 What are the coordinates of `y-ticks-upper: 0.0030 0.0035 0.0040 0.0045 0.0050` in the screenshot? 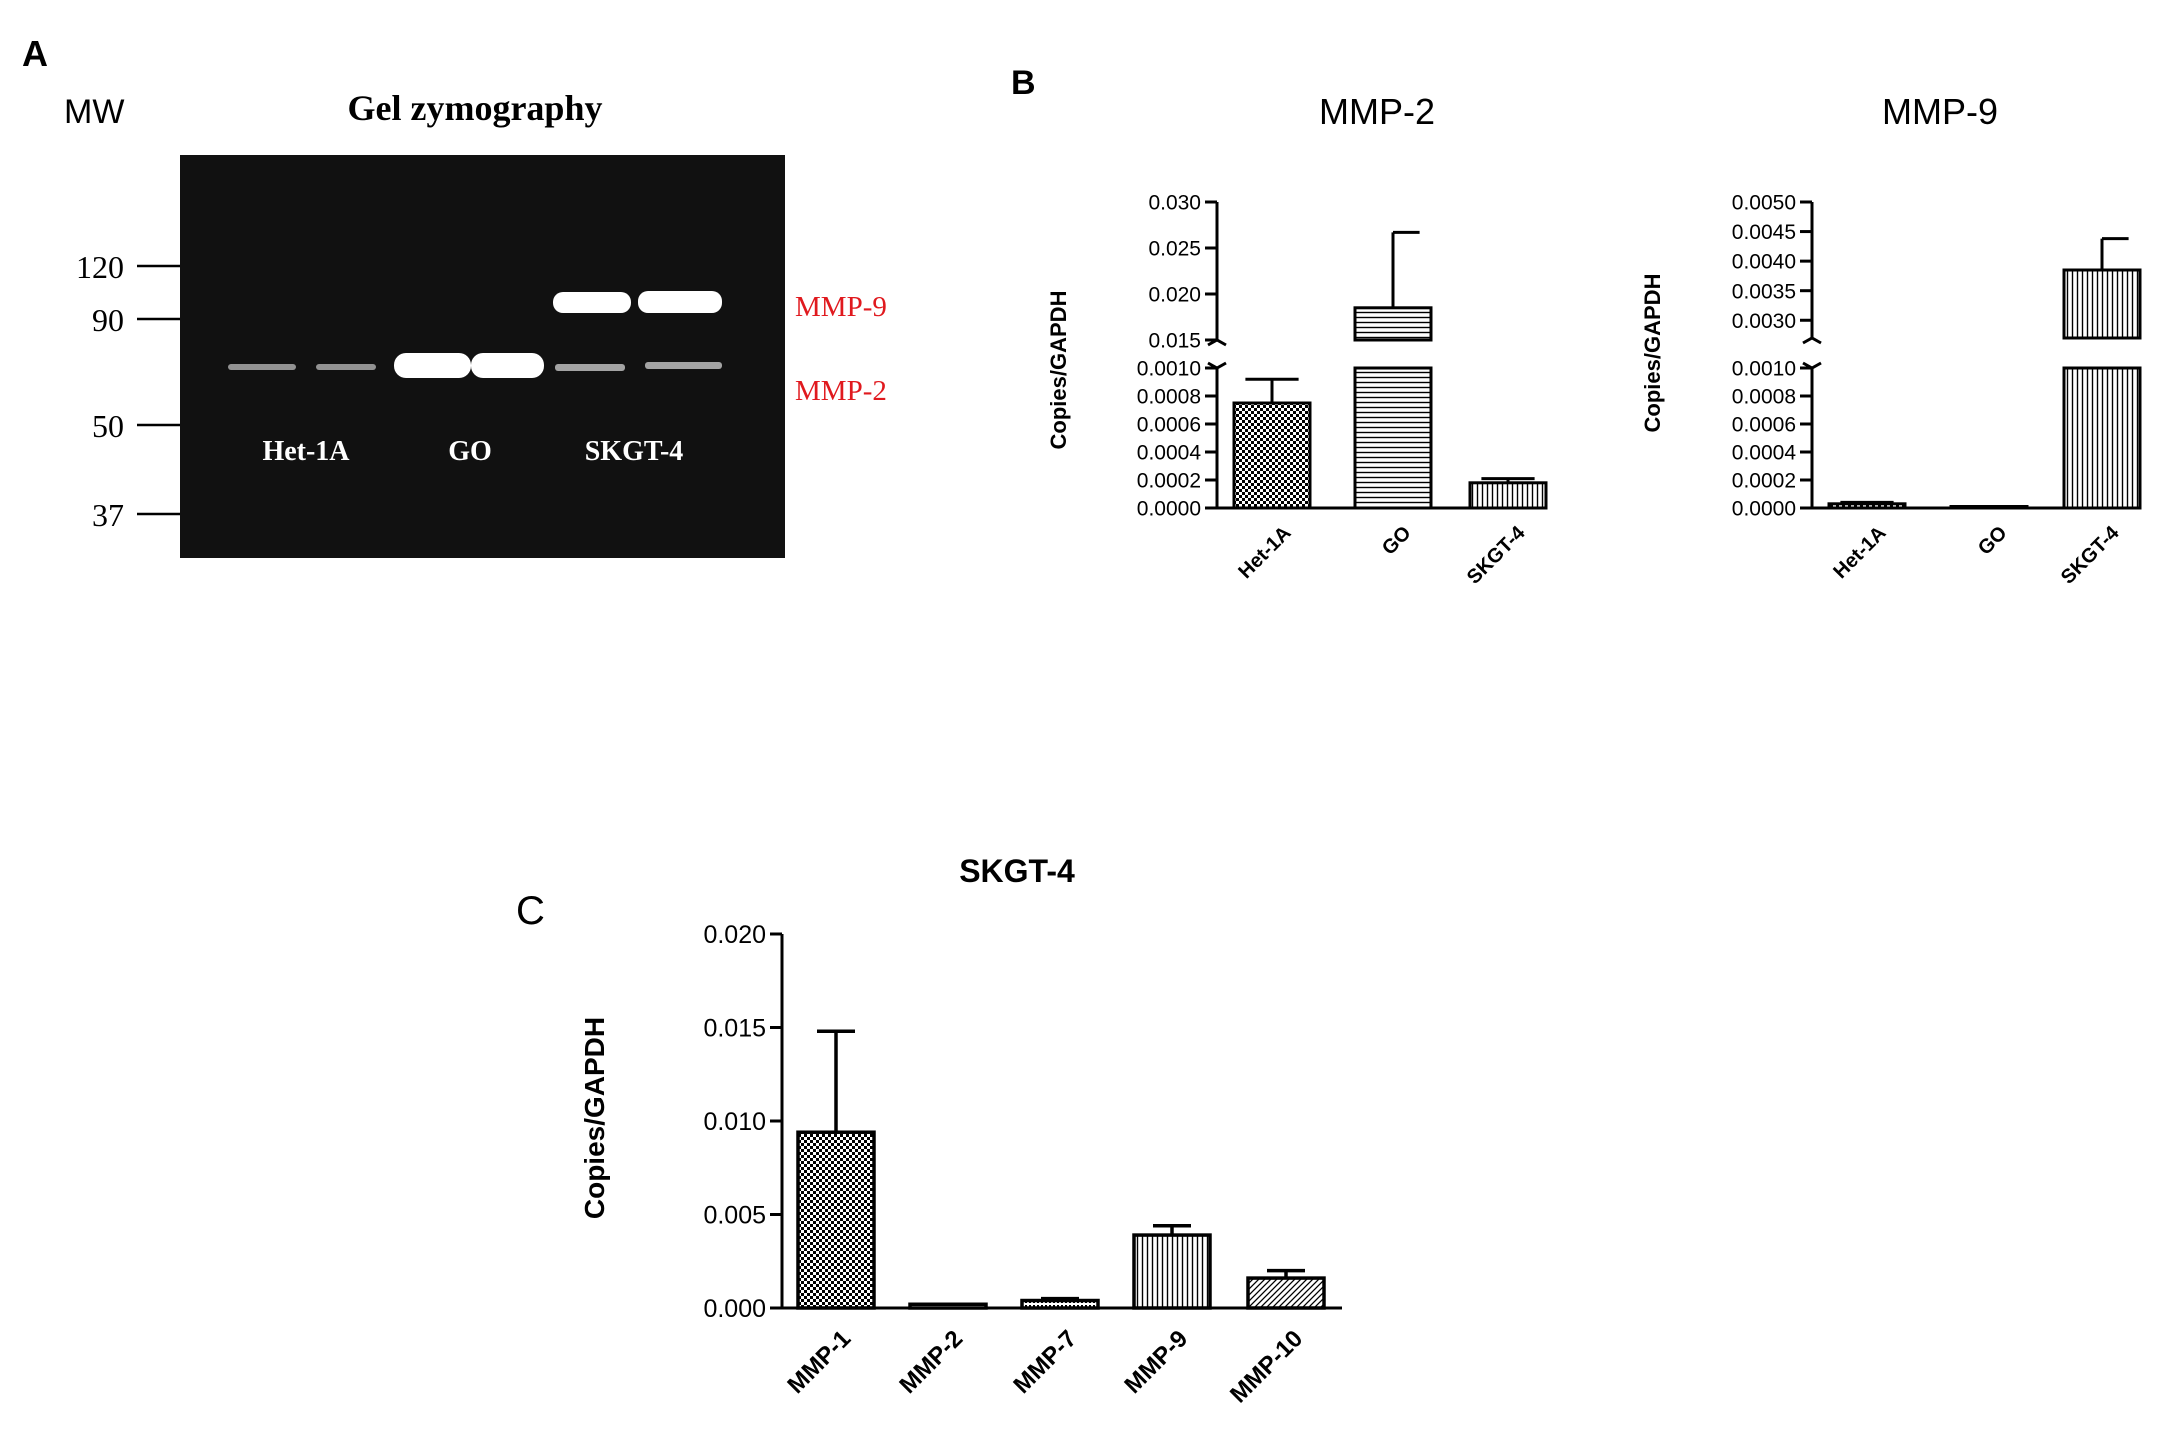 It's located at (1772, 262).